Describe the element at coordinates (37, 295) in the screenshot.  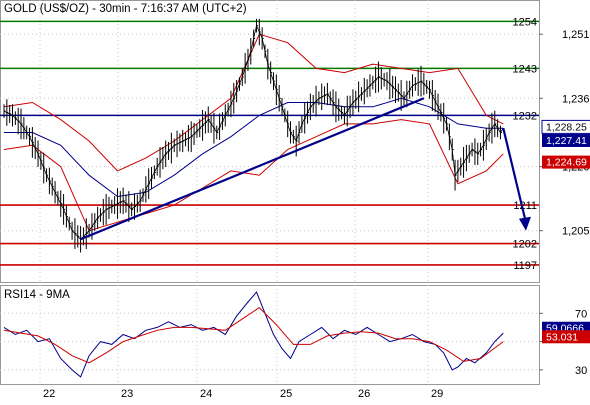
I see `rsi-title: RSI14 - 9MA` at that location.